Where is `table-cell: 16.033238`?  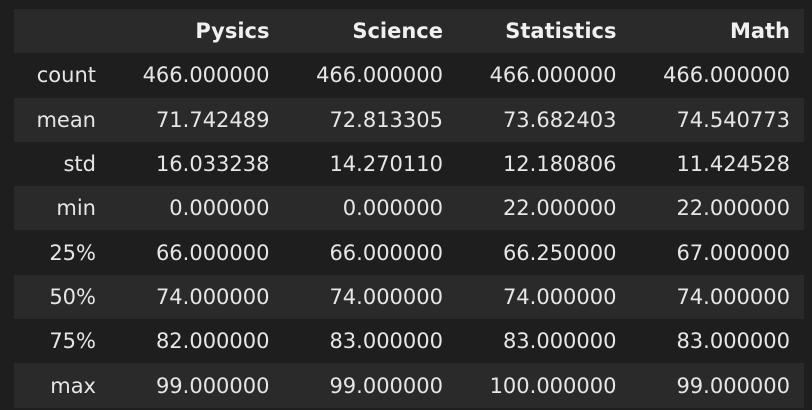 table-cell: 16.033238 is located at coordinates (212, 164).